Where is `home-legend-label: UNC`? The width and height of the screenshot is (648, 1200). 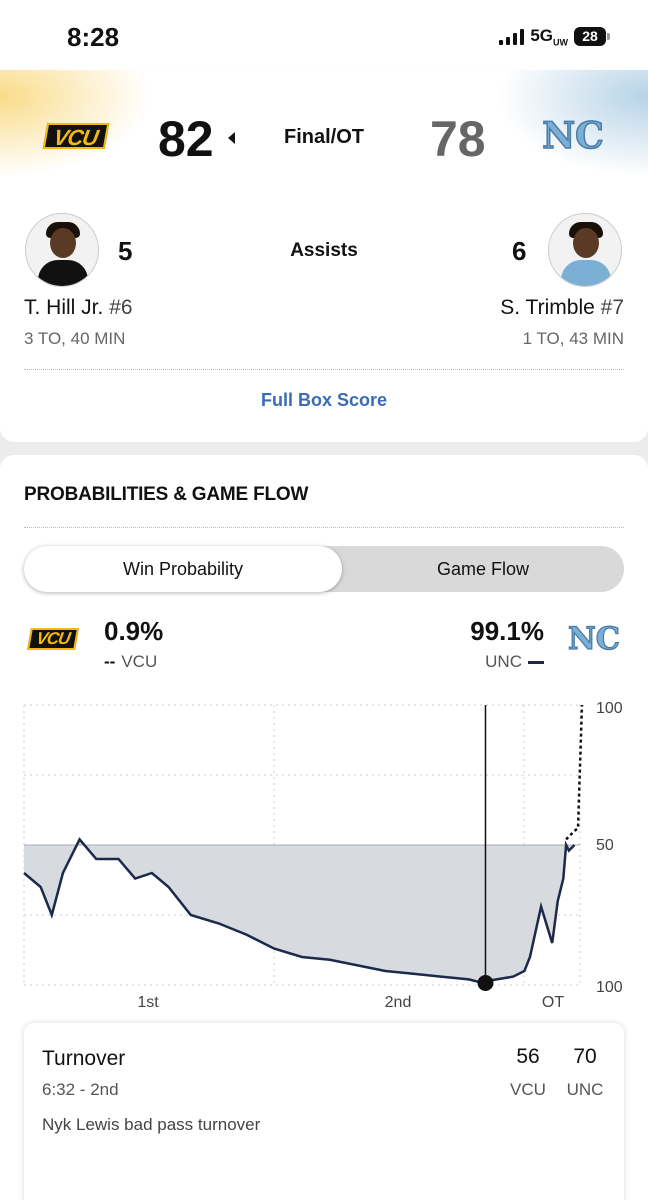 home-legend-label: UNC is located at coordinates (503, 661).